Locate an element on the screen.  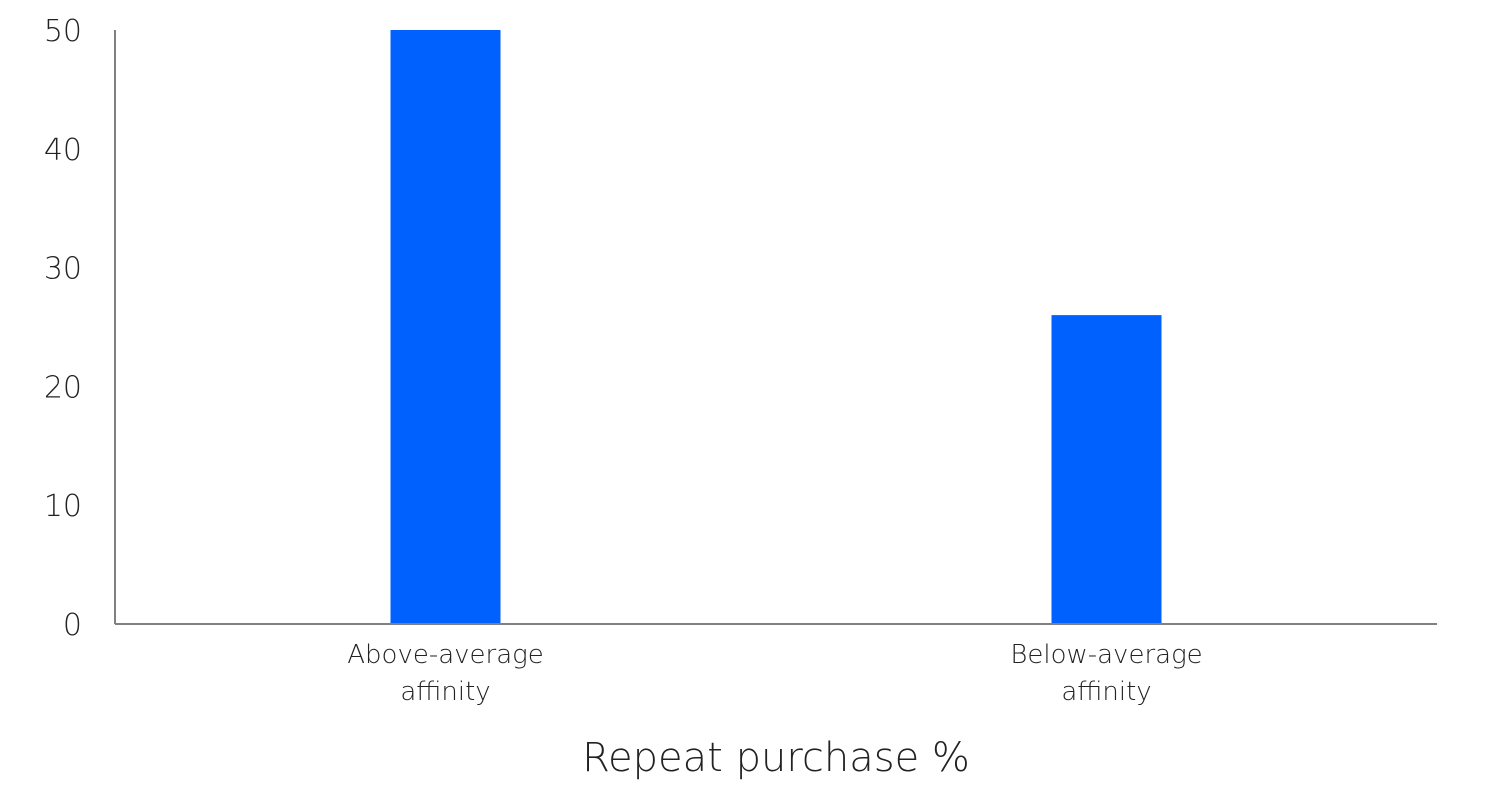
x-category-line: Above-average is located at coordinates (445, 655).